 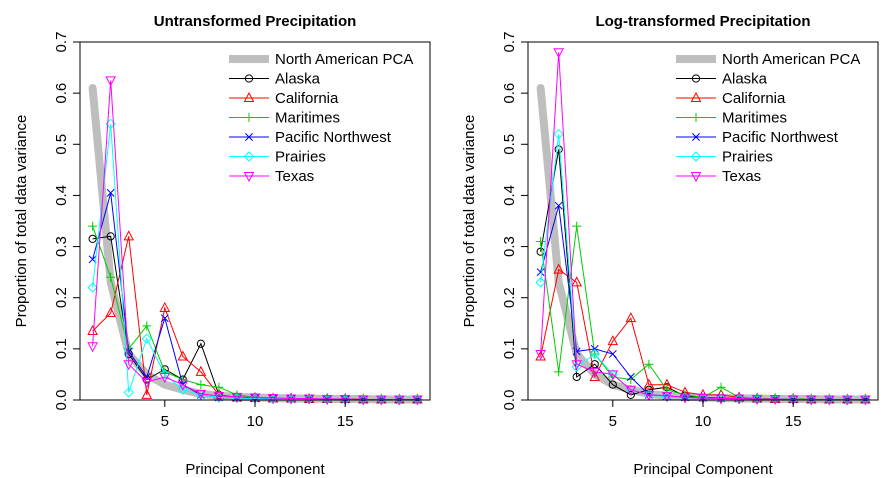 I want to click on legend-label: North American PCA, so click(x=791, y=59).